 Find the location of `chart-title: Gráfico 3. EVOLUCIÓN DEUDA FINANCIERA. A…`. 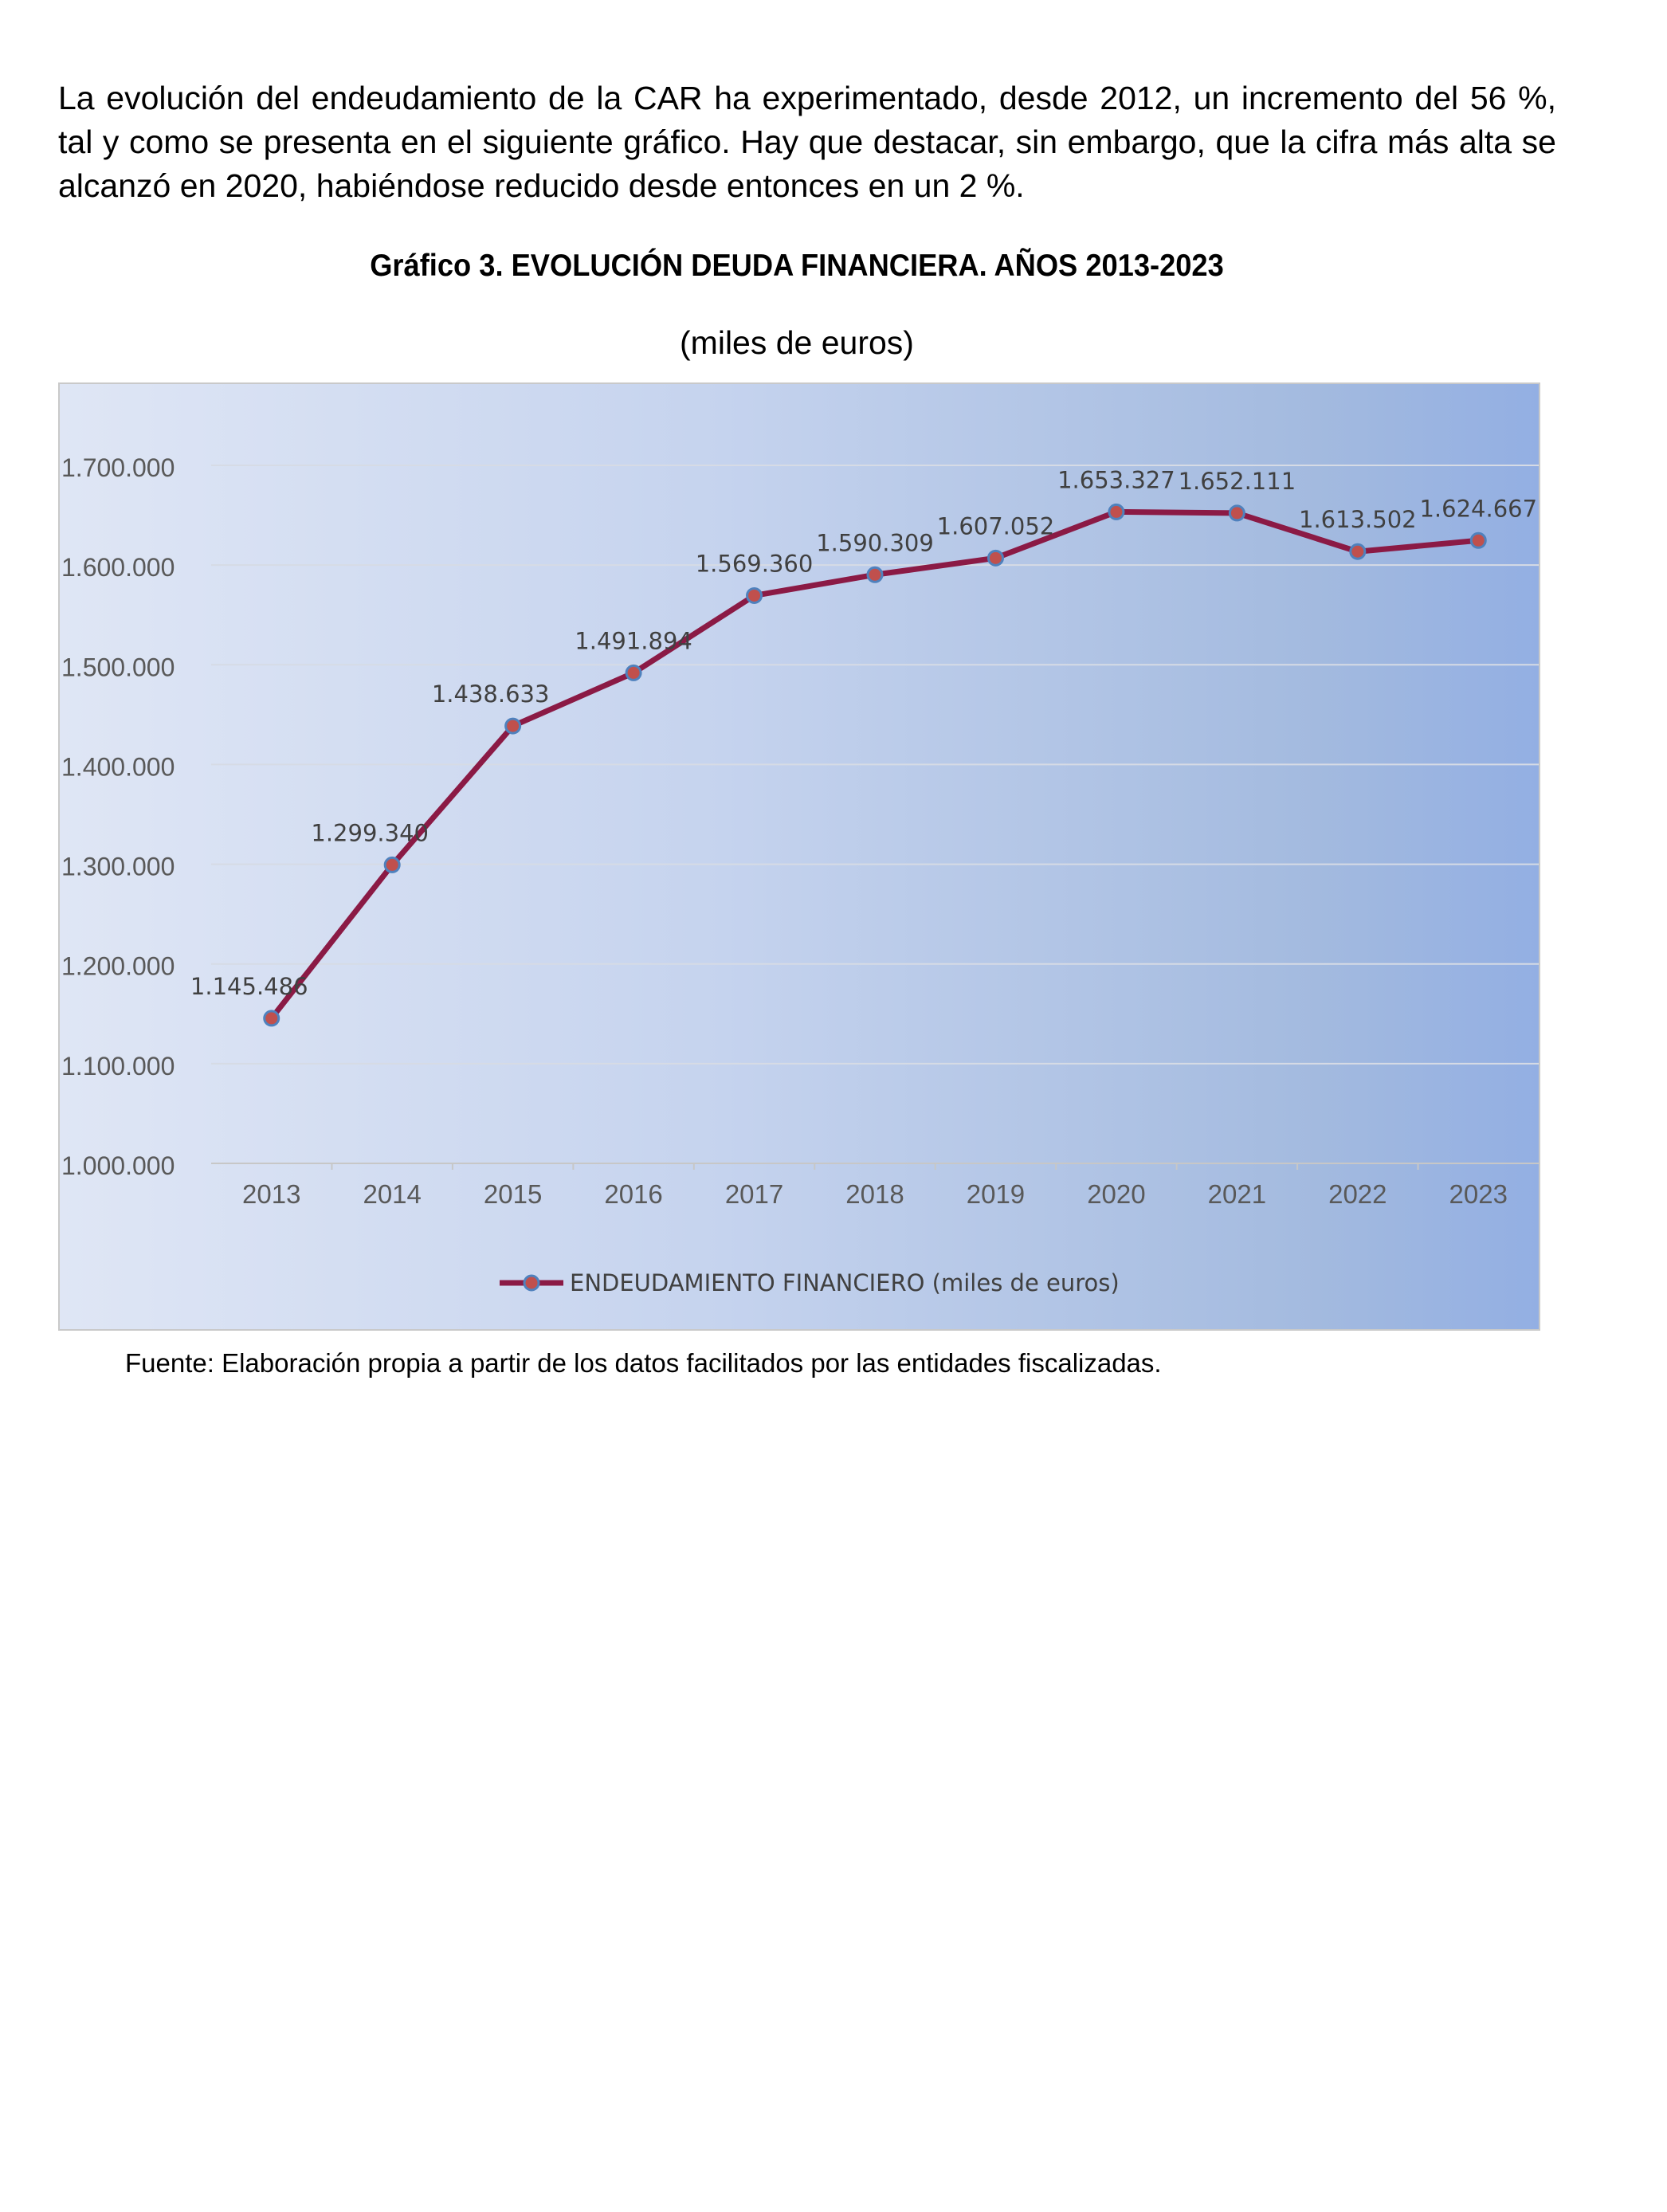

chart-title: Gráfico 3. EVOLUCIÓN DEUDA FINANCIERA. A… is located at coordinates (797, 266).